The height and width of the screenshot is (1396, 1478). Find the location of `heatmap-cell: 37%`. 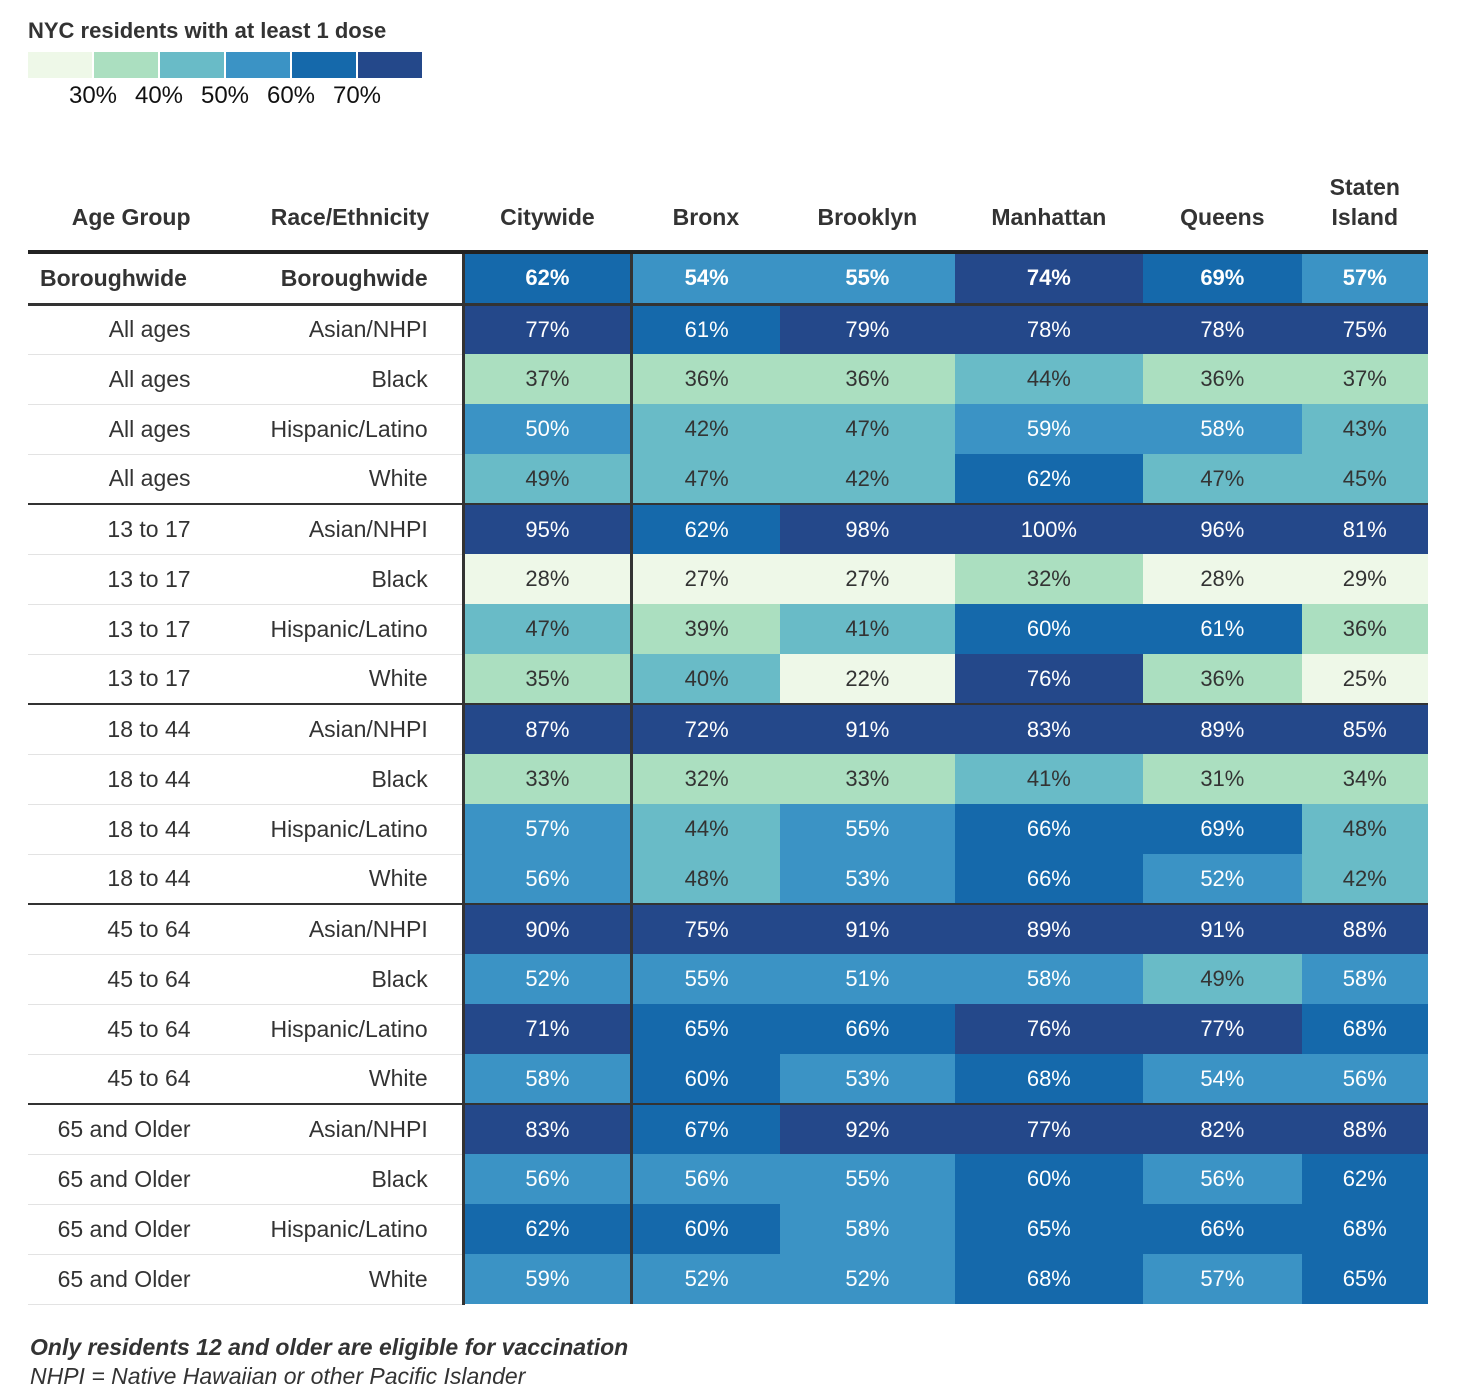

heatmap-cell: 37% is located at coordinates (1364, 379).